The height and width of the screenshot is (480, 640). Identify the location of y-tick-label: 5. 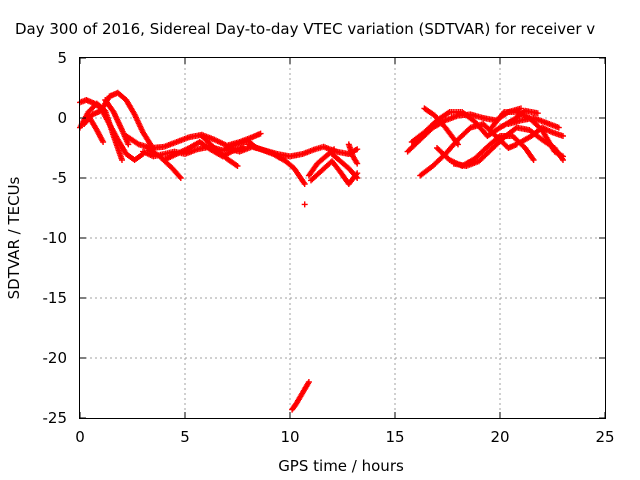
(62, 58).